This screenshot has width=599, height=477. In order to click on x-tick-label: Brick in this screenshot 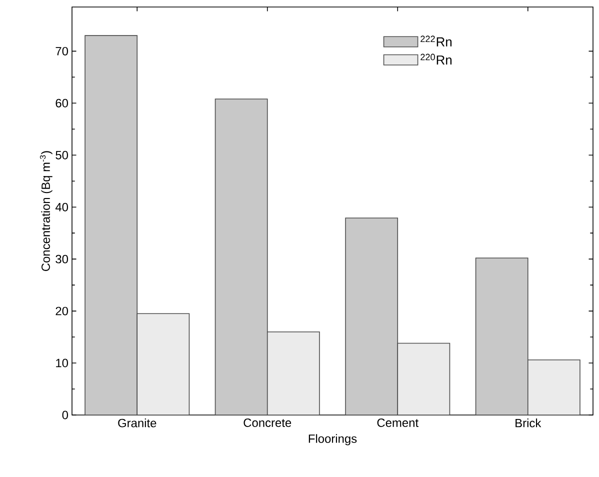, I will do `click(529, 423)`.